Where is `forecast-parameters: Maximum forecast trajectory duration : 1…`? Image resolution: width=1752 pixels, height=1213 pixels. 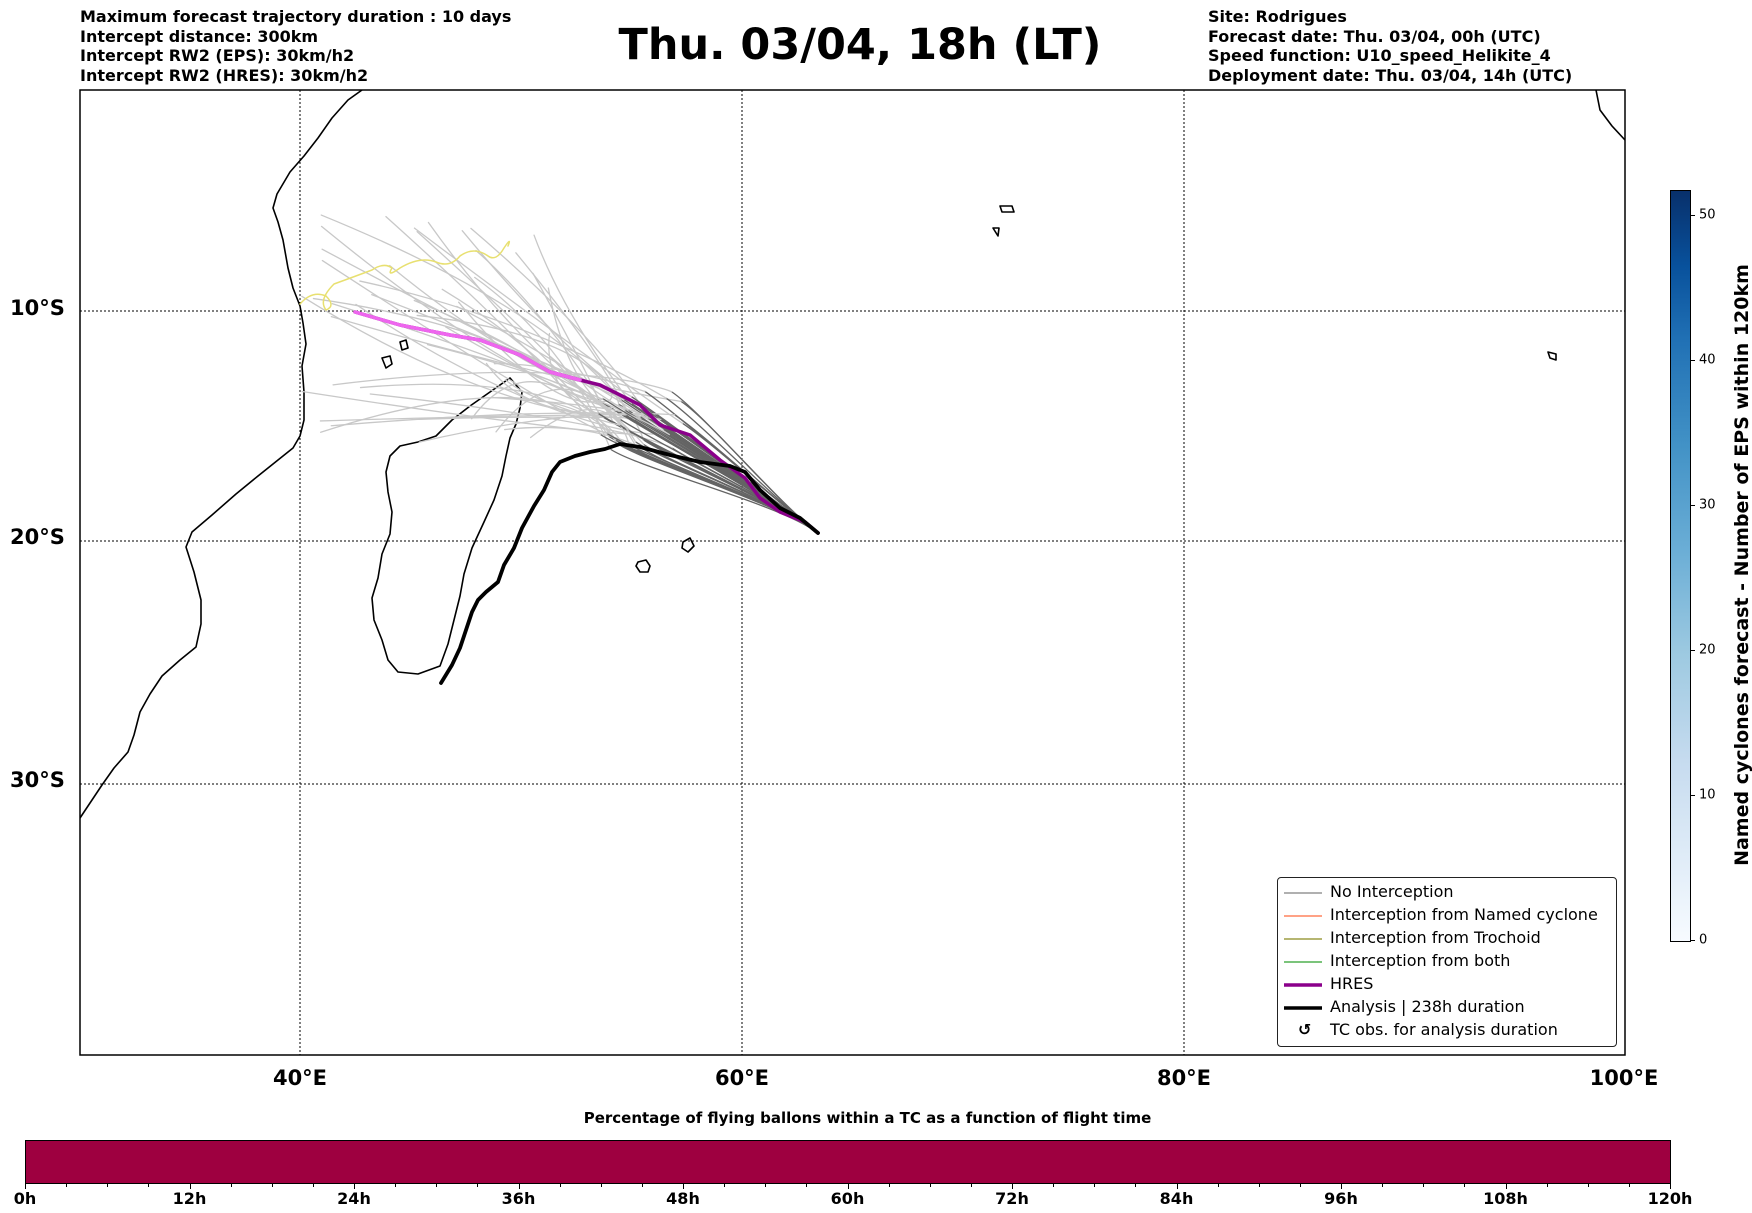 forecast-parameters: Maximum forecast trajectory duration : 1… is located at coordinates (295, 46).